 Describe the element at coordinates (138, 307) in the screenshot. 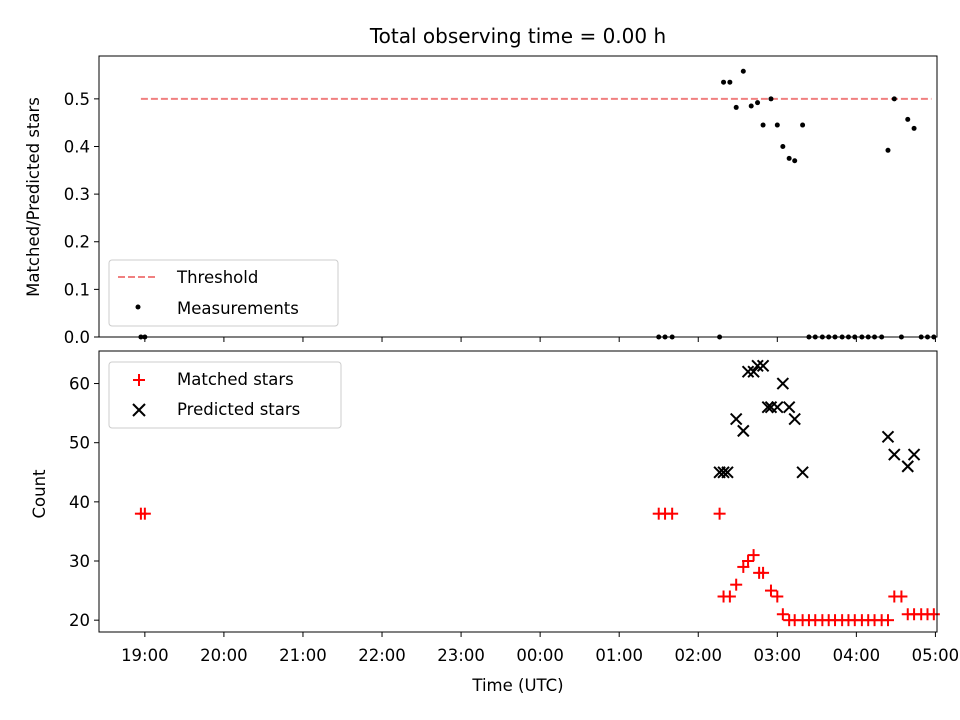

I see `legend-measurements-swatch` at that location.